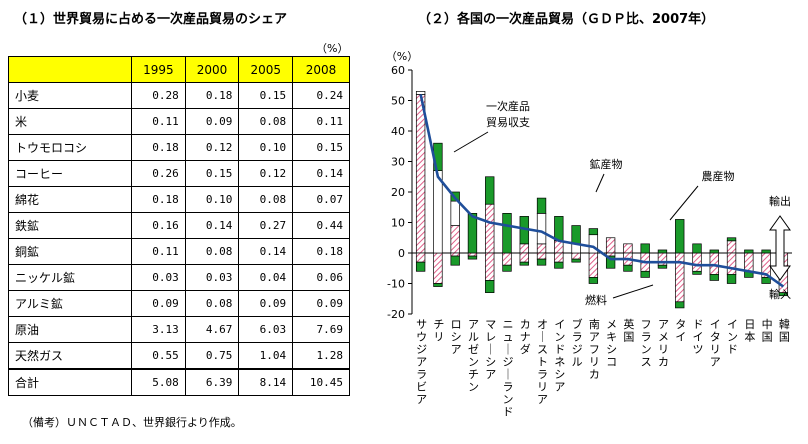  I want to click on row-label: コーヒー, so click(70, 173).